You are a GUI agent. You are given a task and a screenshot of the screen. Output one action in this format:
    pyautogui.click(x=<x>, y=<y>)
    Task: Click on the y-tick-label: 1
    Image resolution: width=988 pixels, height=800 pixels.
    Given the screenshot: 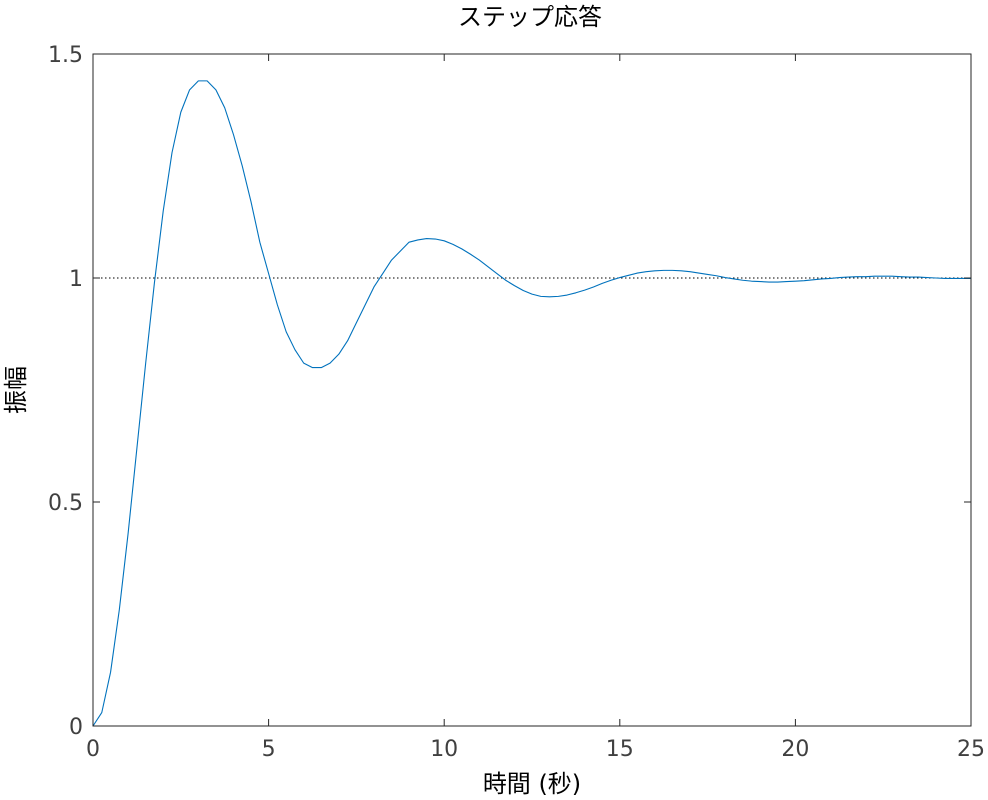 What is the action you would take?
    pyautogui.click(x=76, y=279)
    